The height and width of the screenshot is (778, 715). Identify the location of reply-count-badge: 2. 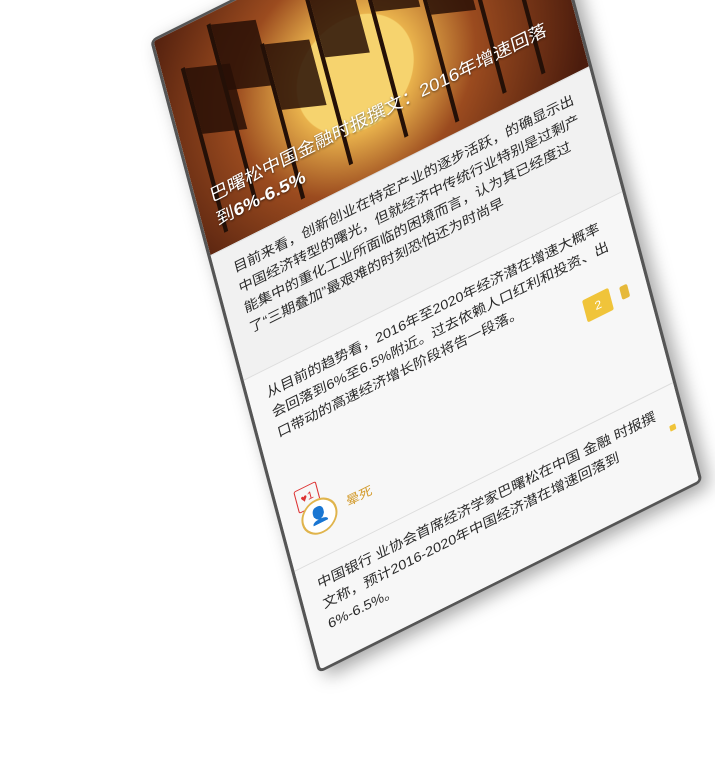
(598, 305).